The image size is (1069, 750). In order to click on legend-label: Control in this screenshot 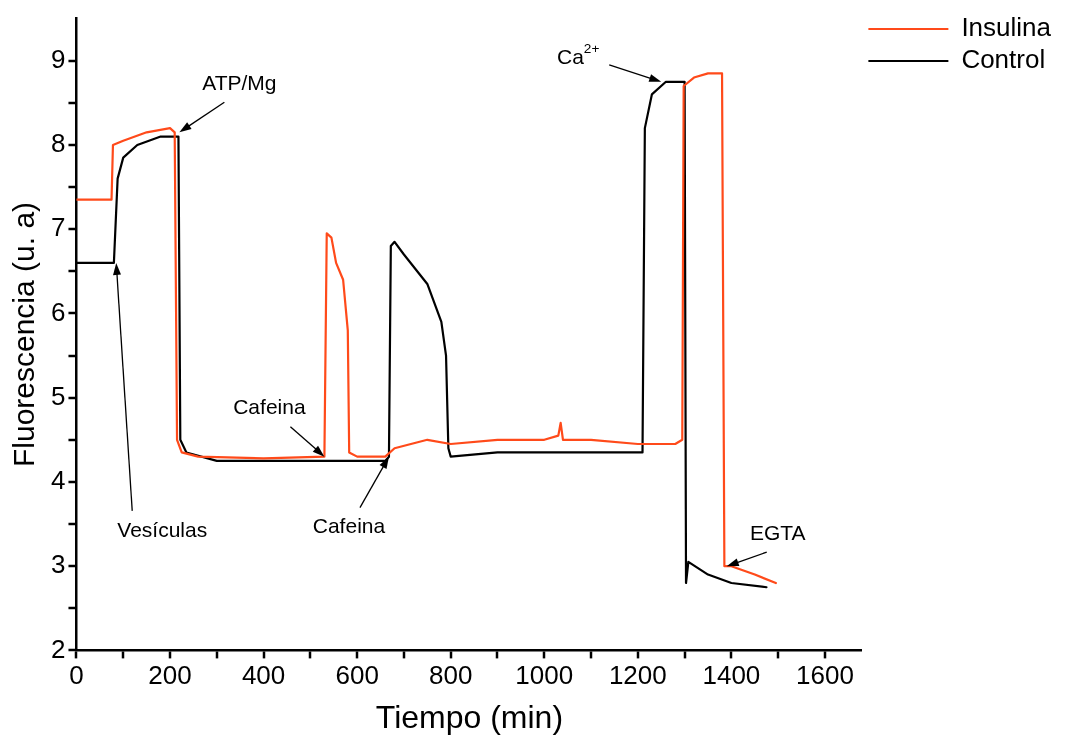, I will do `click(1003, 59)`.